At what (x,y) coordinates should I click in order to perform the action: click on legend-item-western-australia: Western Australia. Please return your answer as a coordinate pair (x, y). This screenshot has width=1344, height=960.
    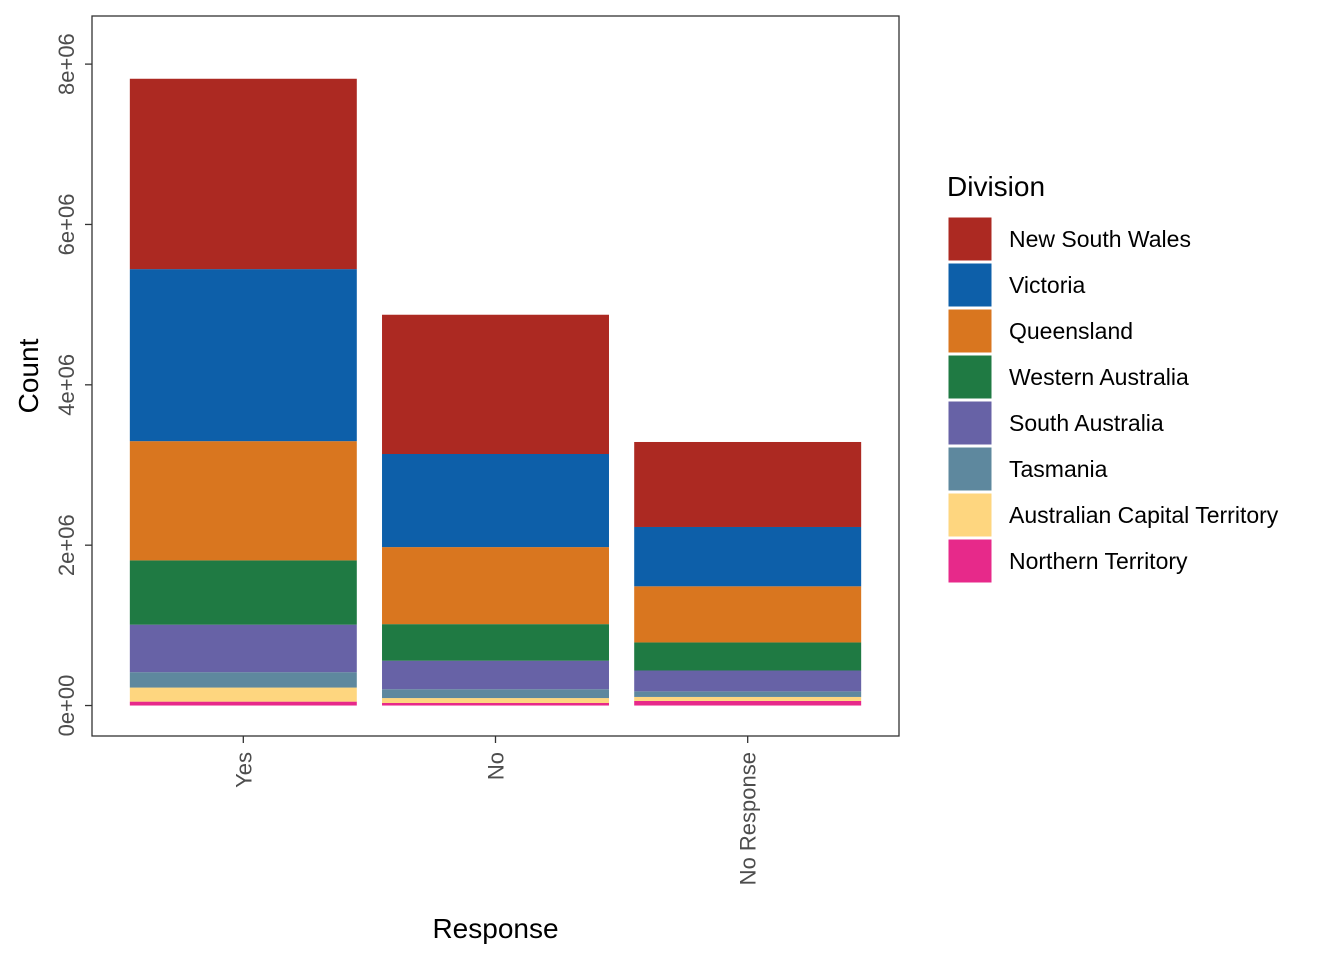
    Looking at the image, I should click on (1068, 377).